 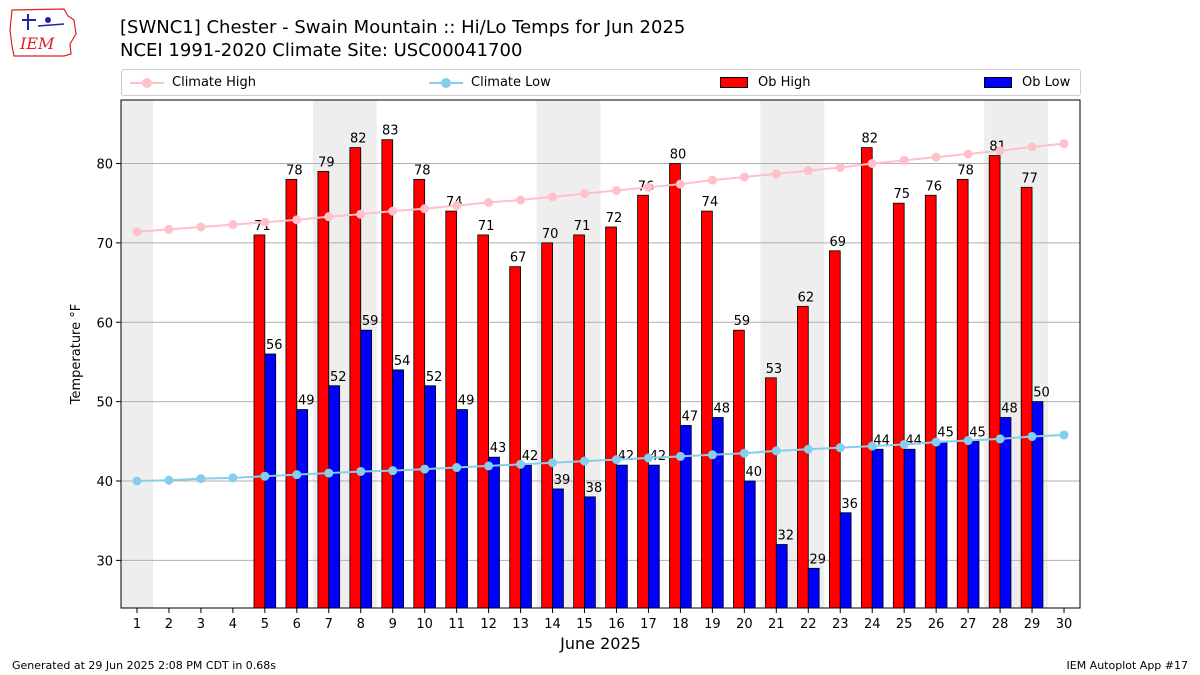 What do you see at coordinates (511, 82) in the screenshot?
I see `legend-climate-low-label: Climate Low` at bounding box center [511, 82].